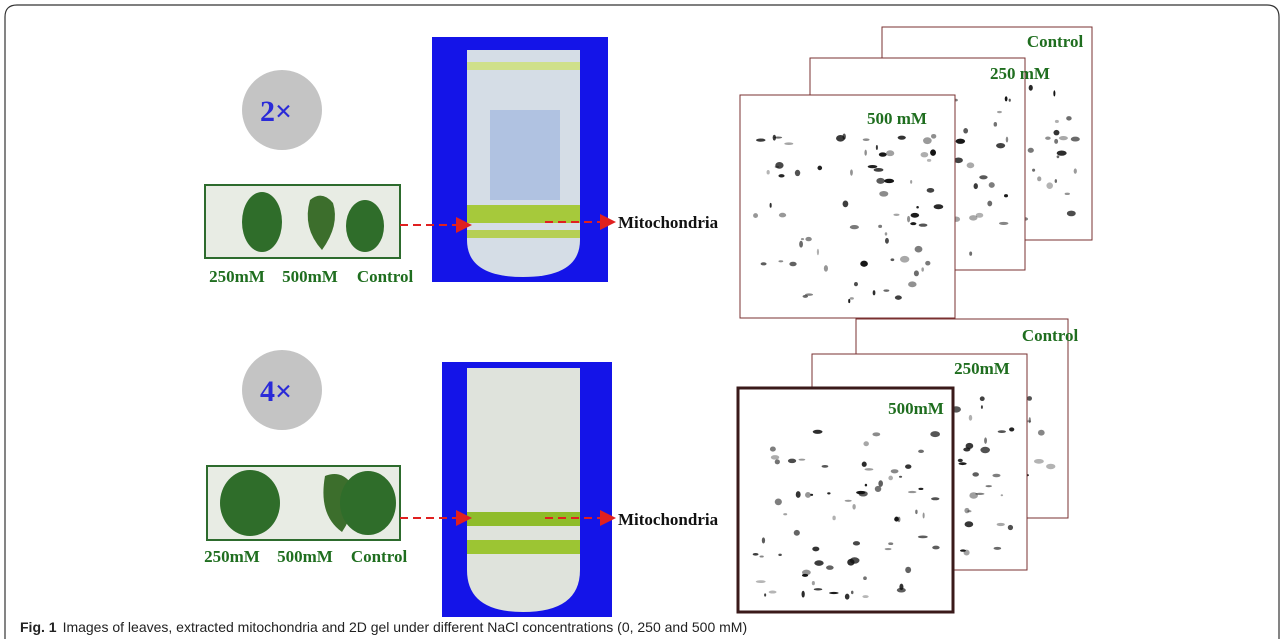  What do you see at coordinates (305, 556) in the screenshot?
I see `leaf-label: 500mM` at bounding box center [305, 556].